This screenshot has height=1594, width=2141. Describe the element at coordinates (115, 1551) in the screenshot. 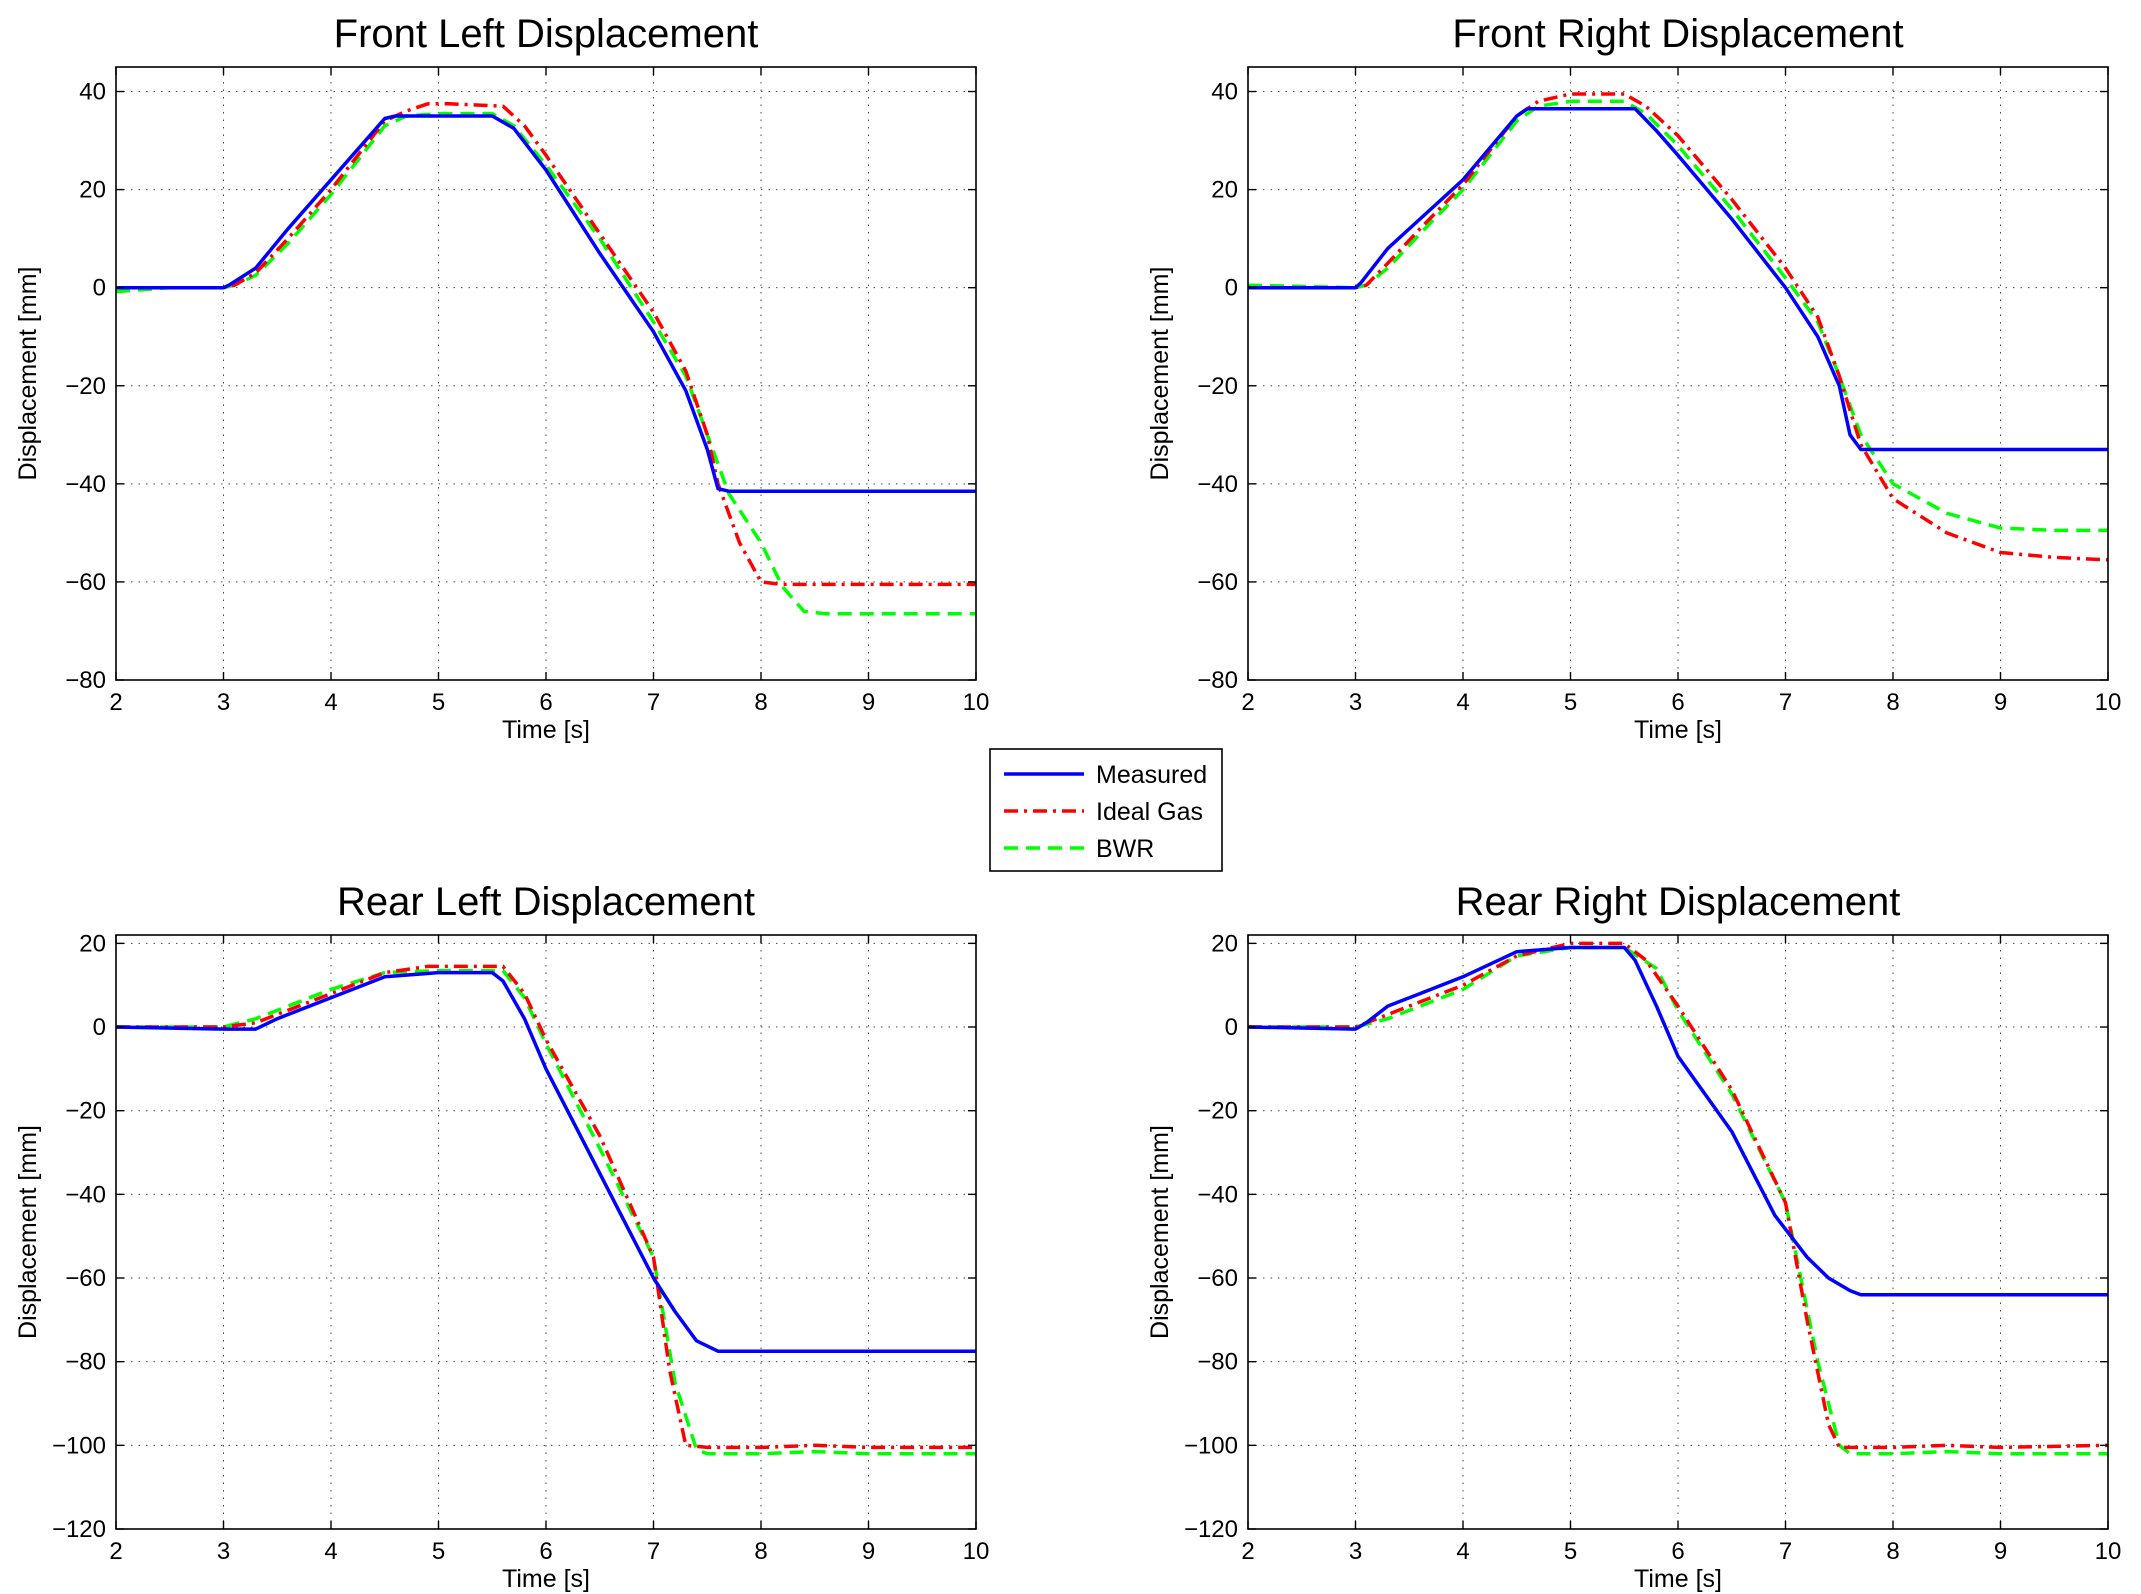

I see `subplot-rear-left-xtick-label-2: 2` at that location.